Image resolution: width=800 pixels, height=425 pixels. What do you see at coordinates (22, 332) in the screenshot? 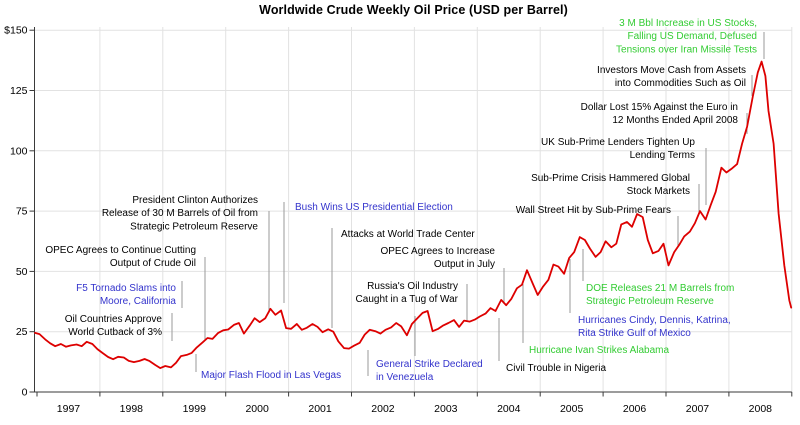
I see `y-tick-label: 25` at bounding box center [22, 332].